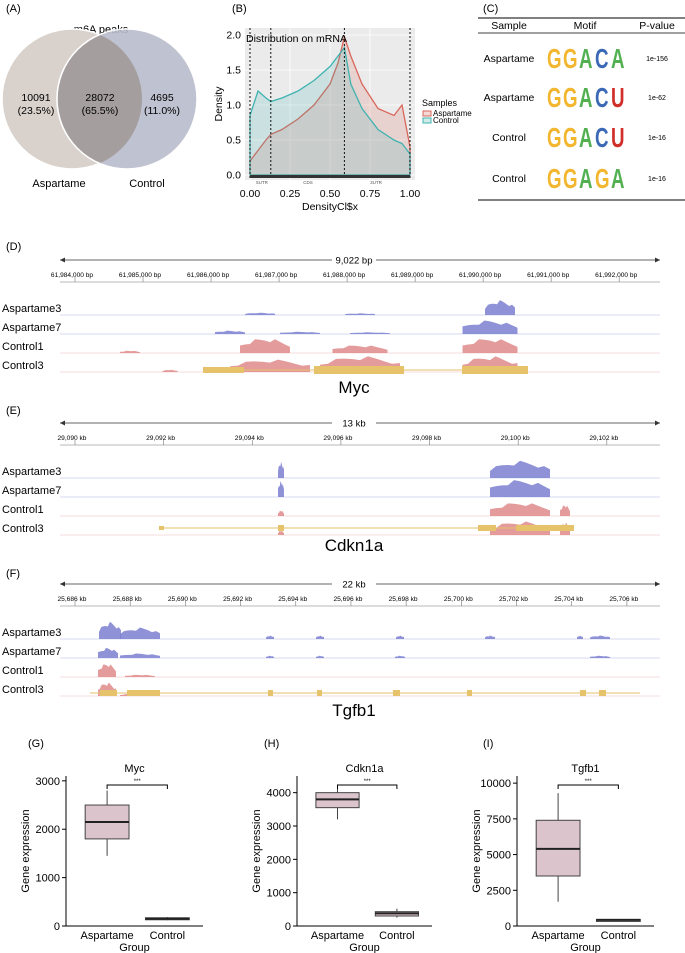  What do you see at coordinates (509, 179) in the screenshot?
I see `motif-sample-label: Control` at bounding box center [509, 179].